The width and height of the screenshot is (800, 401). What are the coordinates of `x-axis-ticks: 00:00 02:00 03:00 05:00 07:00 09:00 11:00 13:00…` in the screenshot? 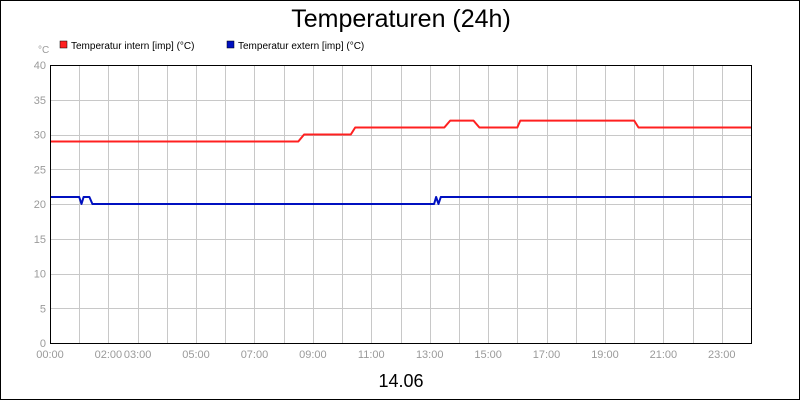 It's located at (385, 355).